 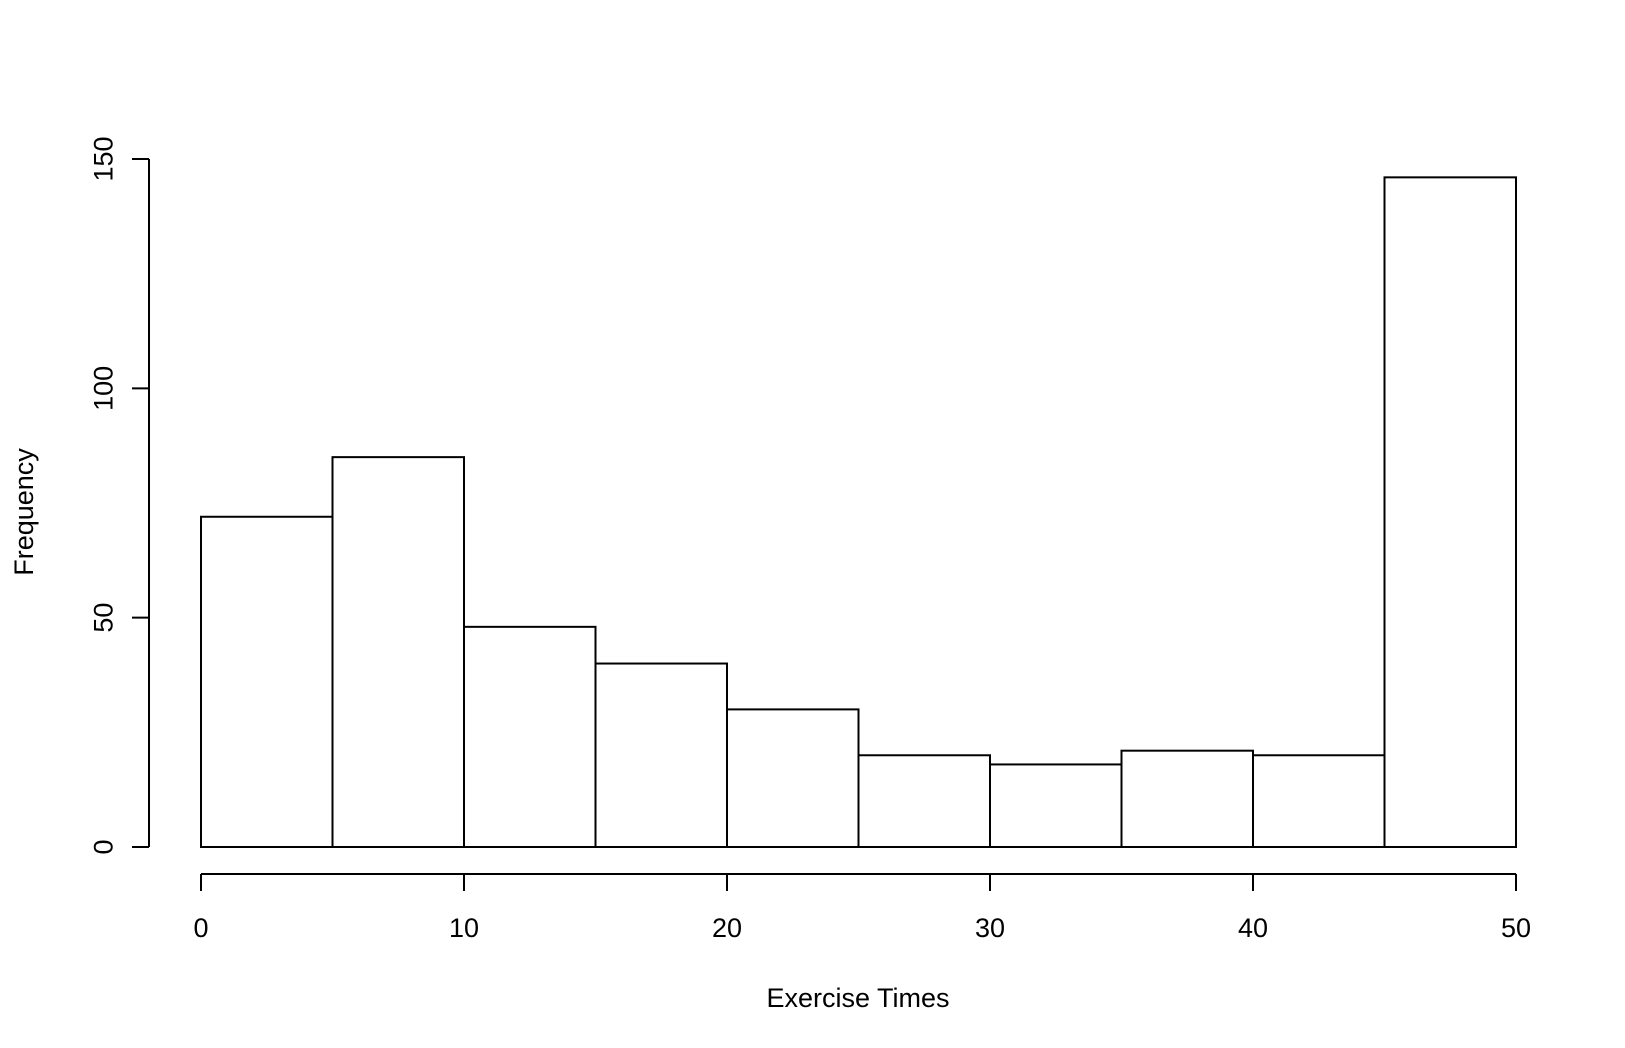 I want to click on x-tick-label-10: 10, so click(x=464, y=928).